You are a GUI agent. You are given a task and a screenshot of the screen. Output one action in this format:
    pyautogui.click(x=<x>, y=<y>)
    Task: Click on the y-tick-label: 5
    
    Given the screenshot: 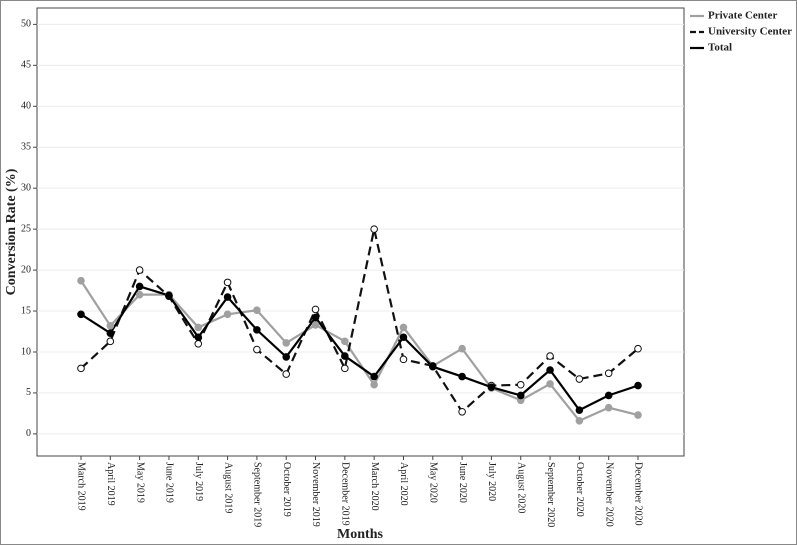 What is the action you would take?
    pyautogui.click(x=28, y=392)
    